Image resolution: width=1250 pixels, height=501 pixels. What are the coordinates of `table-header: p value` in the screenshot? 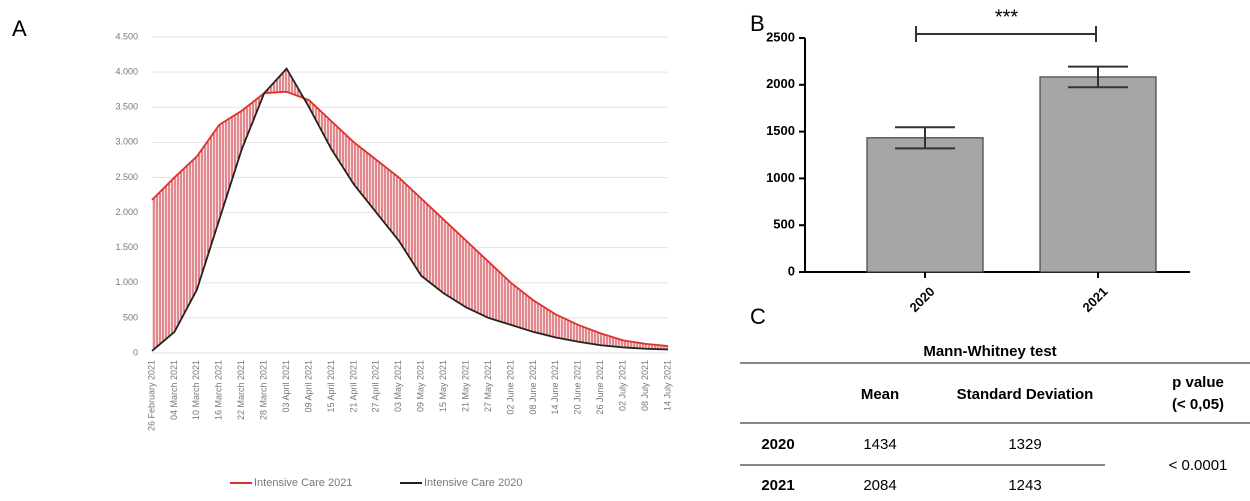 It's located at (1198, 382).